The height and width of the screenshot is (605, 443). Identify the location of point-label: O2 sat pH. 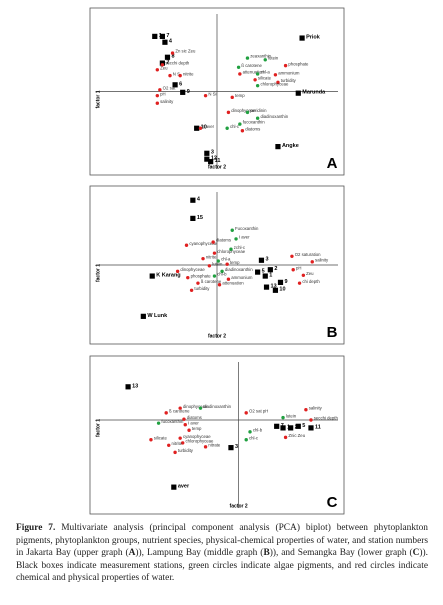
(258, 411).